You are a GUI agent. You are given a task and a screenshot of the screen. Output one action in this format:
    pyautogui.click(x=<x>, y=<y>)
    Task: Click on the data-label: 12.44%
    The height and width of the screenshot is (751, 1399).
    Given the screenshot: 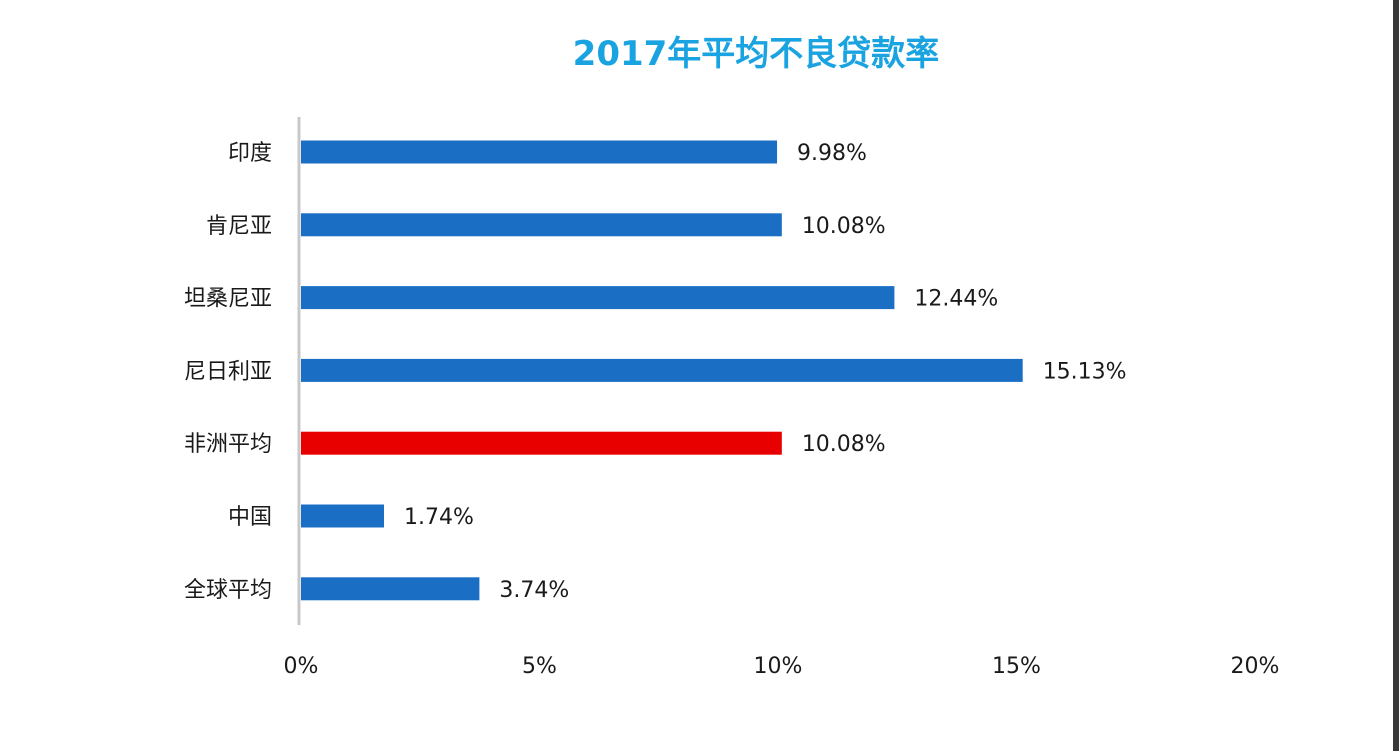 What is the action you would take?
    pyautogui.click(x=956, y=299)
    